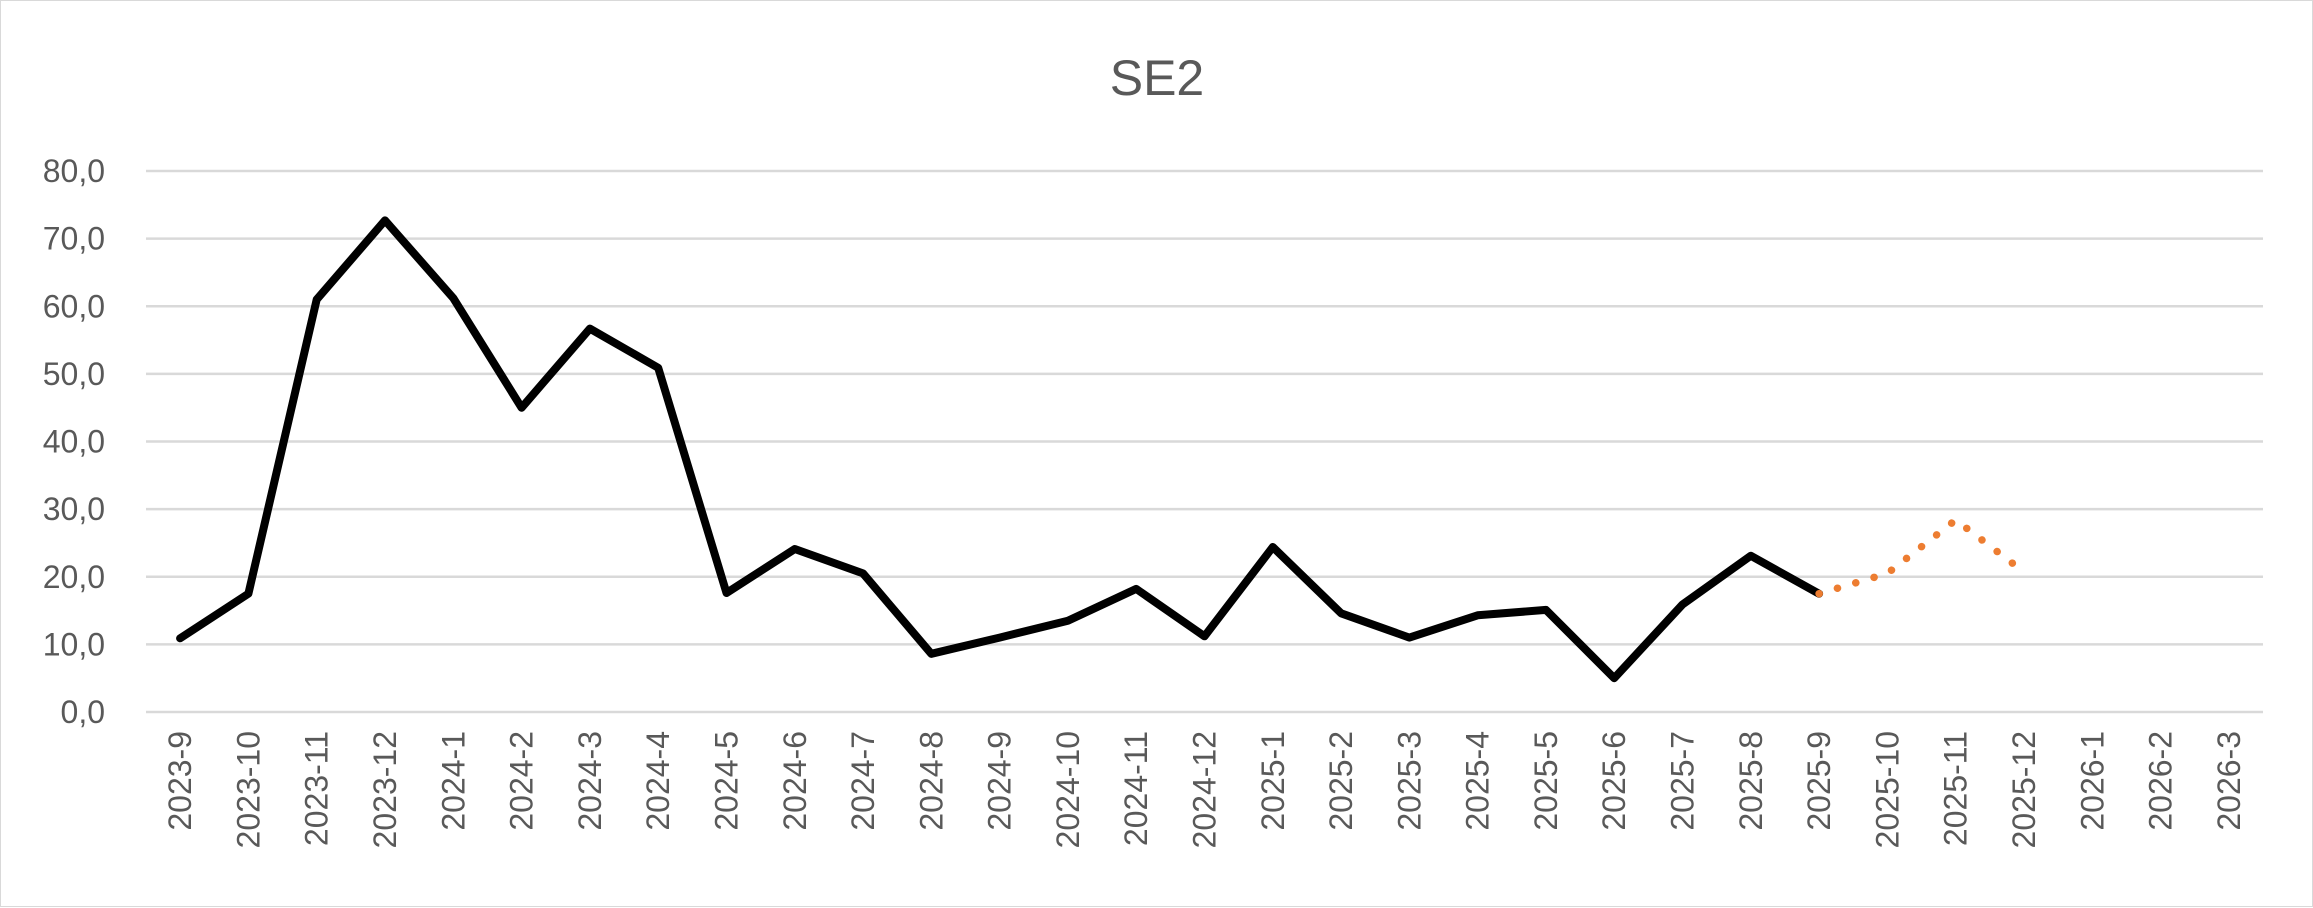 The image size is (2313, 908). What do you see at coordinates (180, 781) in the screenshot?
I see `x-tick-label: 2023-9` at bounding box center [180, 781].